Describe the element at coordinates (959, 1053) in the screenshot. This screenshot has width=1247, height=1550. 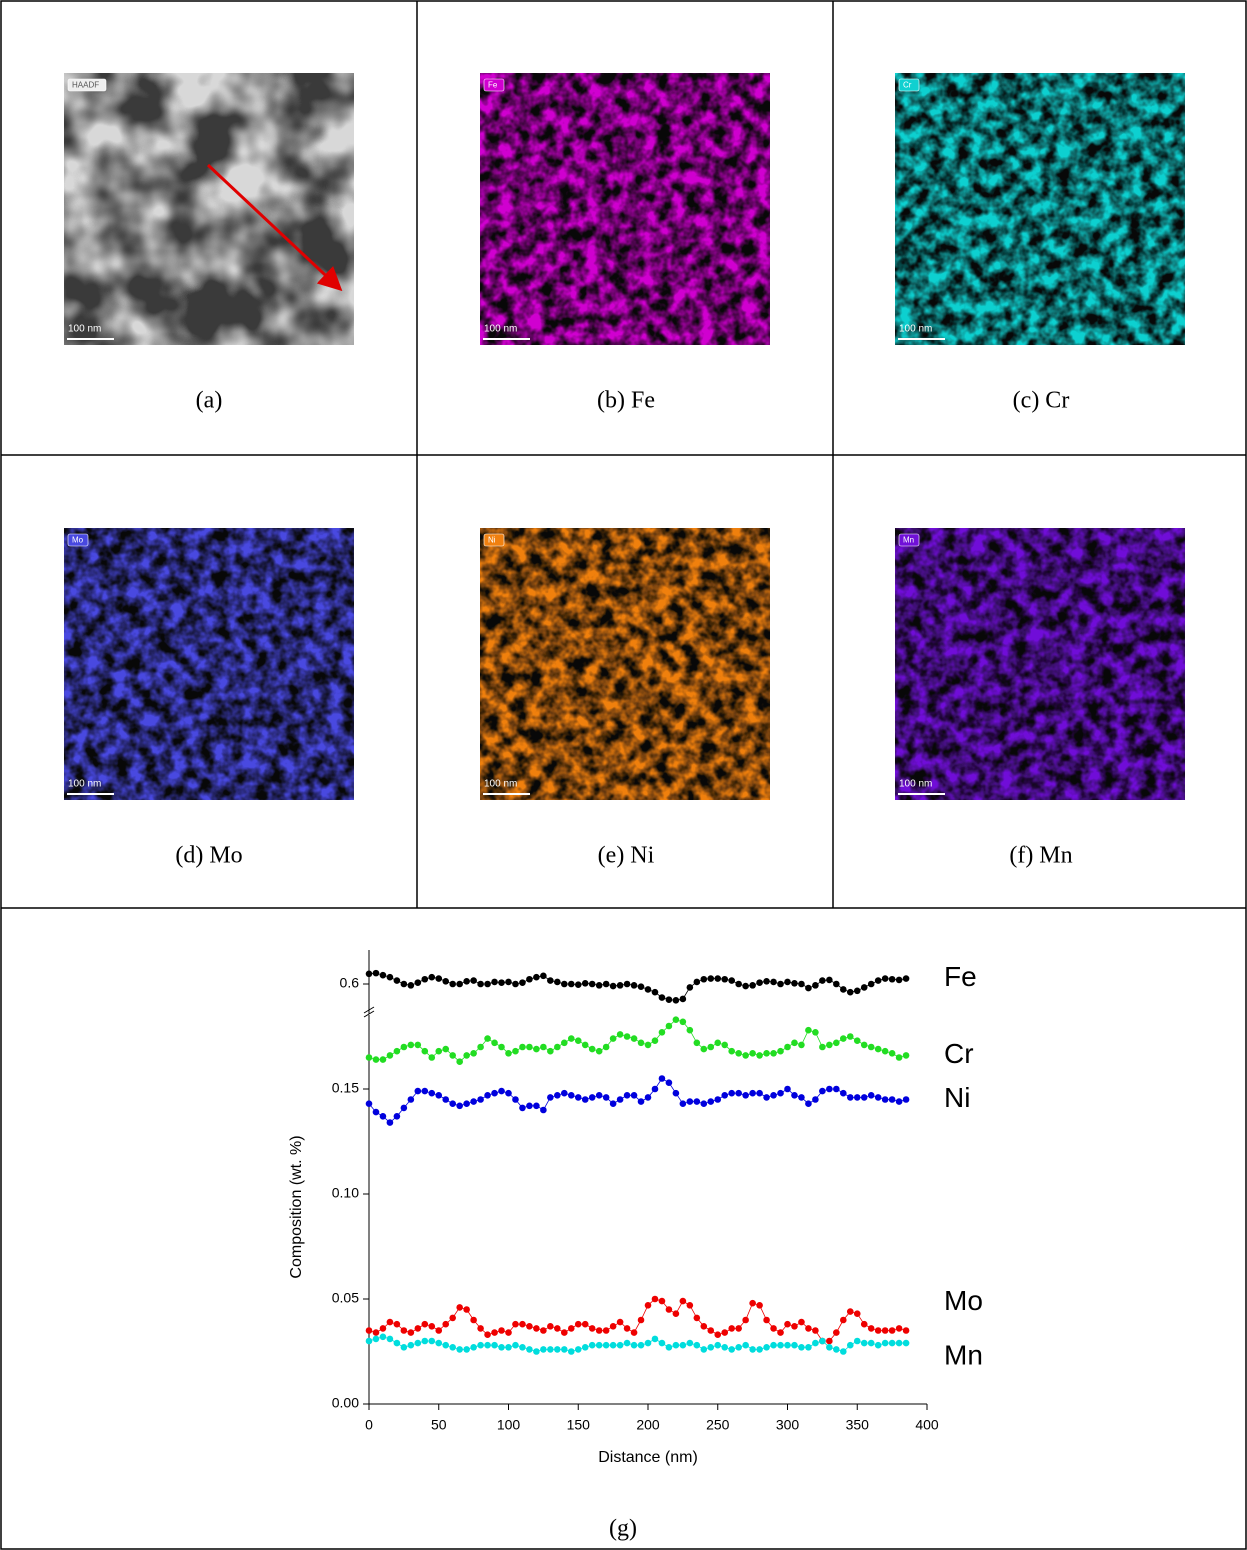
I see `series-label: Cr` at that location.